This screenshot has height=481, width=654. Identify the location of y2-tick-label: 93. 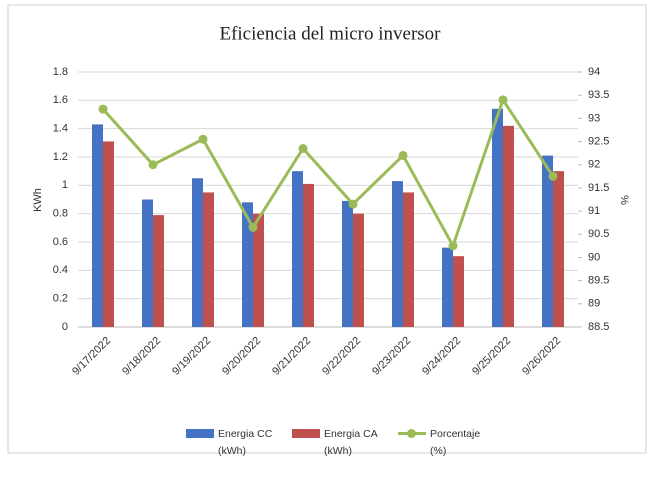
(594, 118).